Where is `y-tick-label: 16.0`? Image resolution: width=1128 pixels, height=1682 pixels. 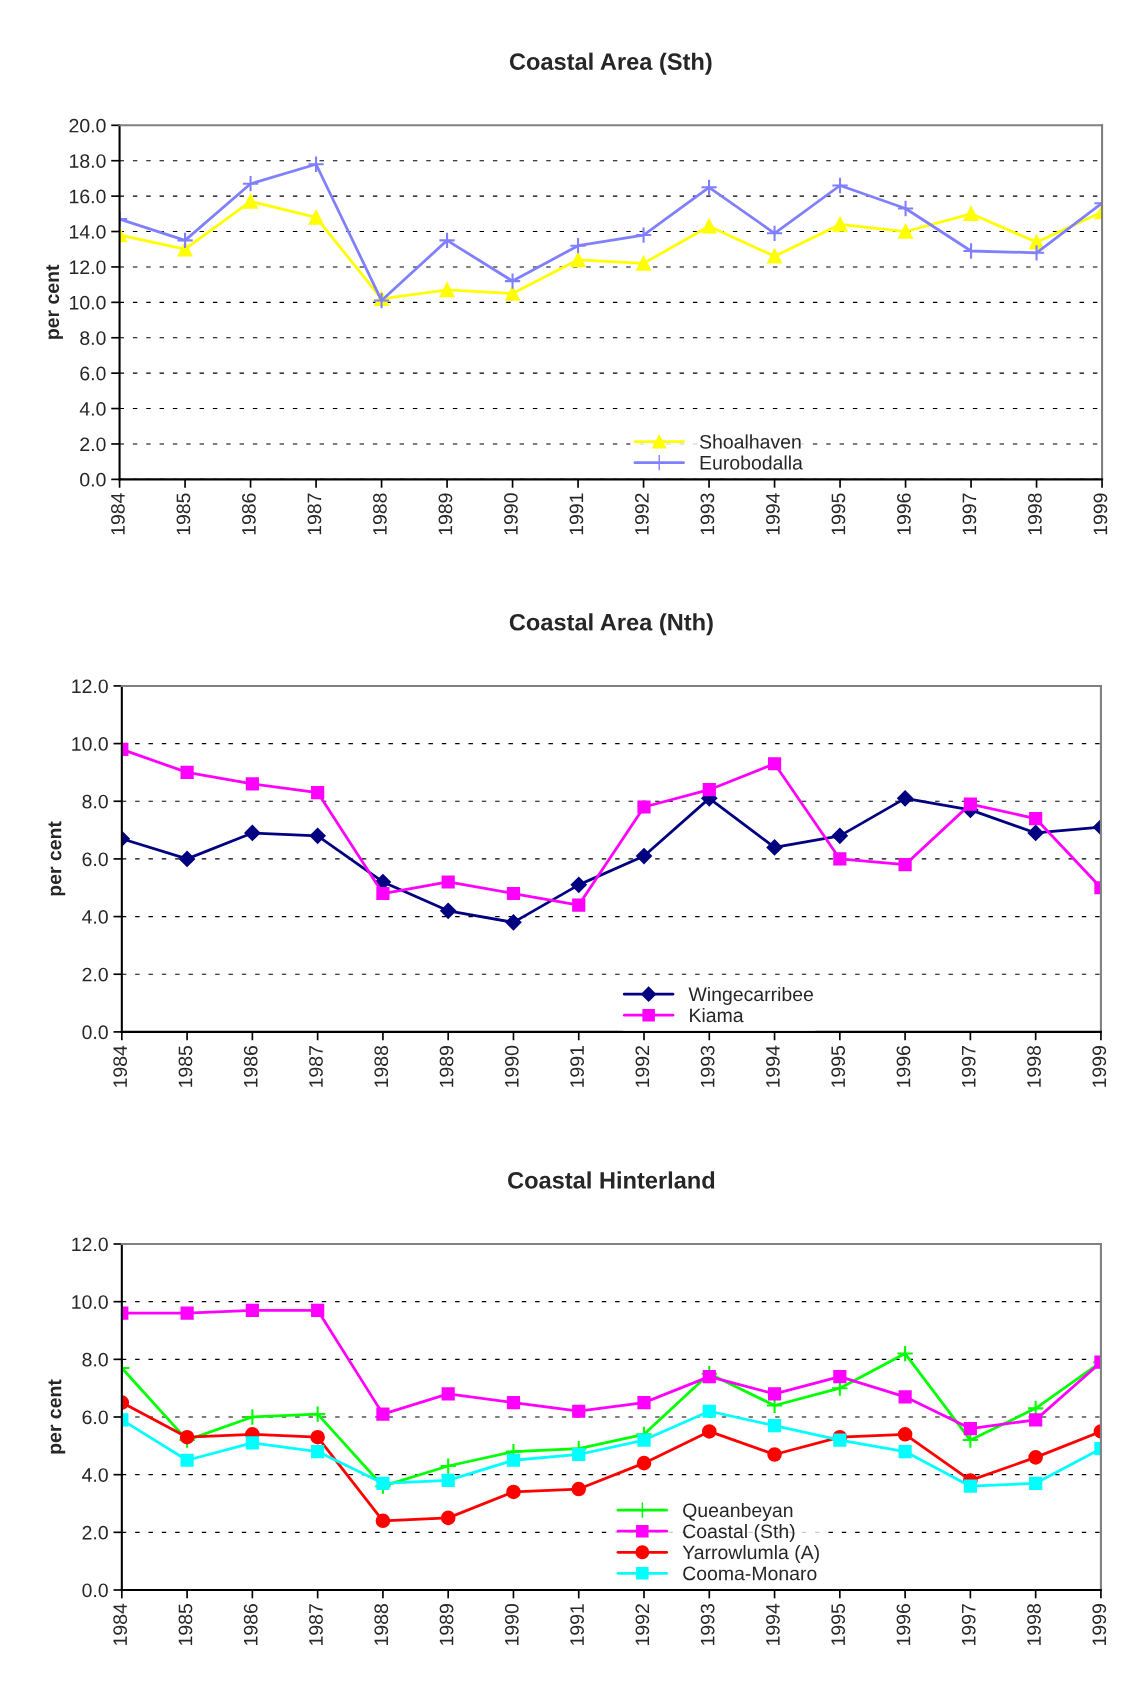 y-tick-label: 16.0 is located at coordinates (88, 196).